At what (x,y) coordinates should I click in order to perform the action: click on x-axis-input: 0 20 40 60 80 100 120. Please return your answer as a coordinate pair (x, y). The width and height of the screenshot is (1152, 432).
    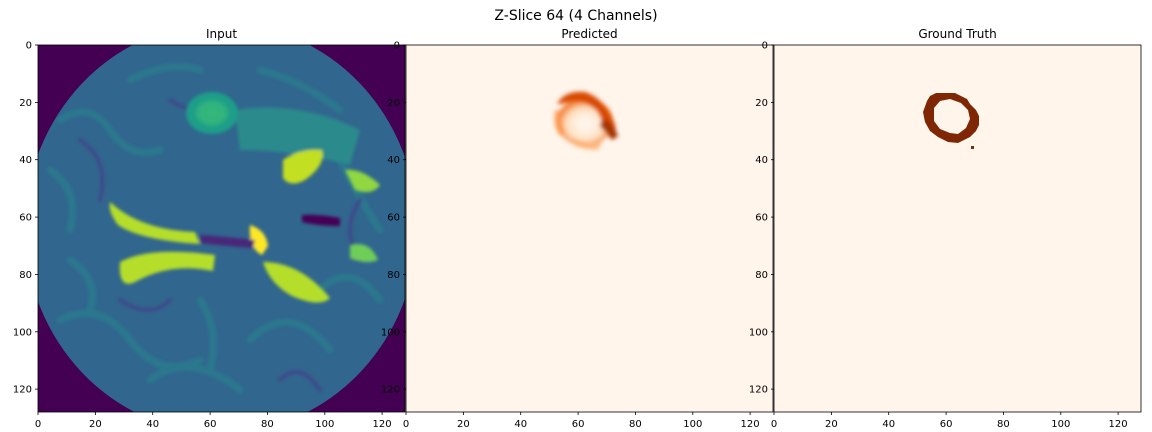
    Looking at the image, I should click on (213, 421).